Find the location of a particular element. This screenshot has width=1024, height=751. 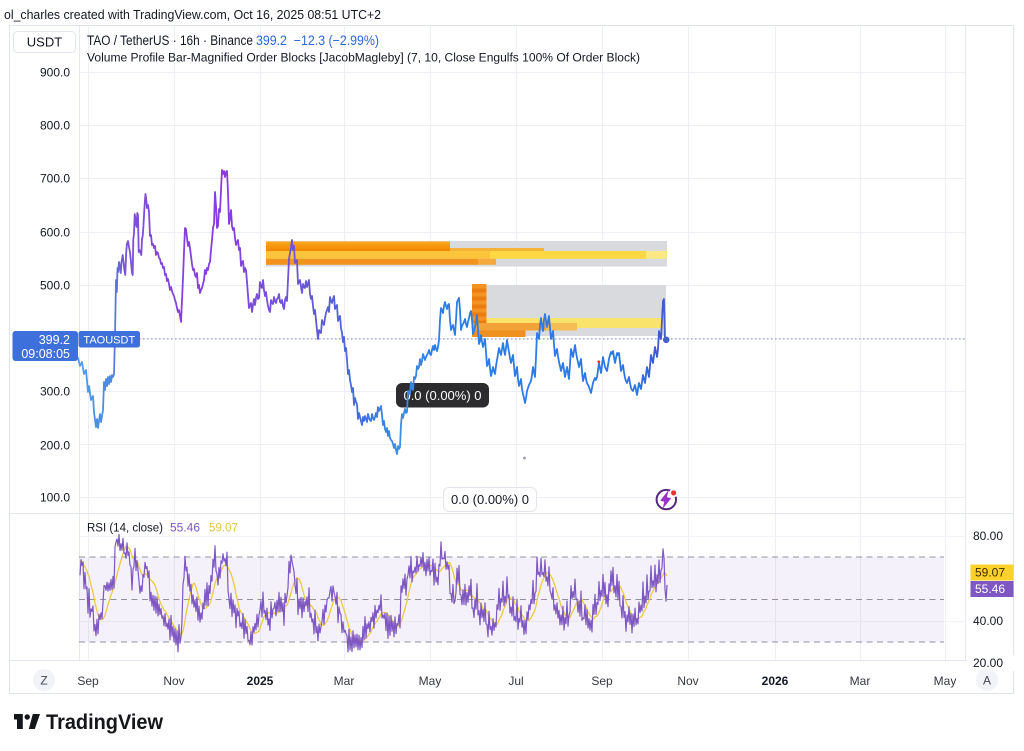

svg-text: 200.0 is located at coordinates (55, 446).